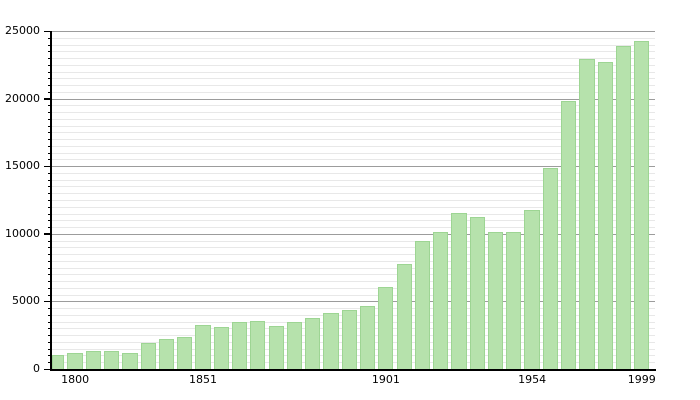 Image resolution: width=700 pixels, height=400 pixels. What do you see at coordinates (641, 379) in the screenshot?
I see `x-tick-label: 1999` at bounding box center [641, 379].